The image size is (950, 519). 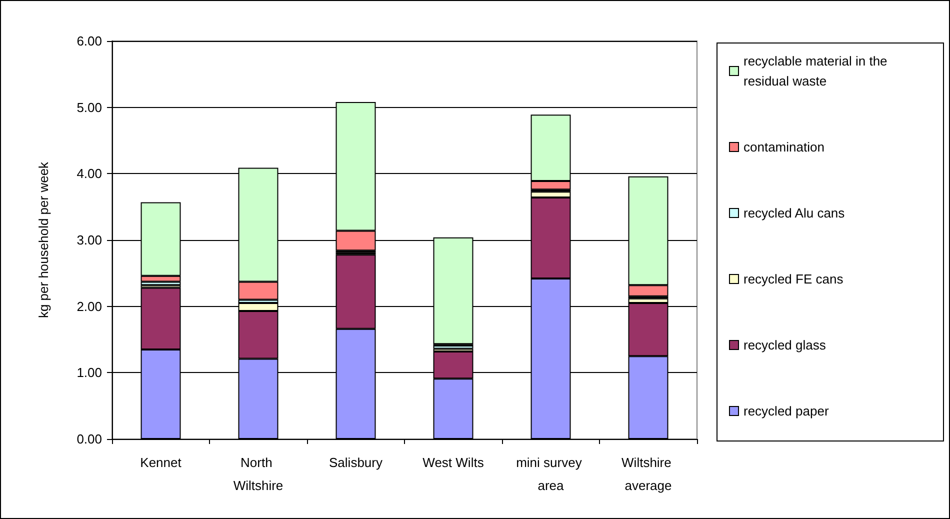 What do you see at coordinates (161, 462) in the screenshot?
I see `x-tick-label: Kennet` at bounding box center [161, 462].